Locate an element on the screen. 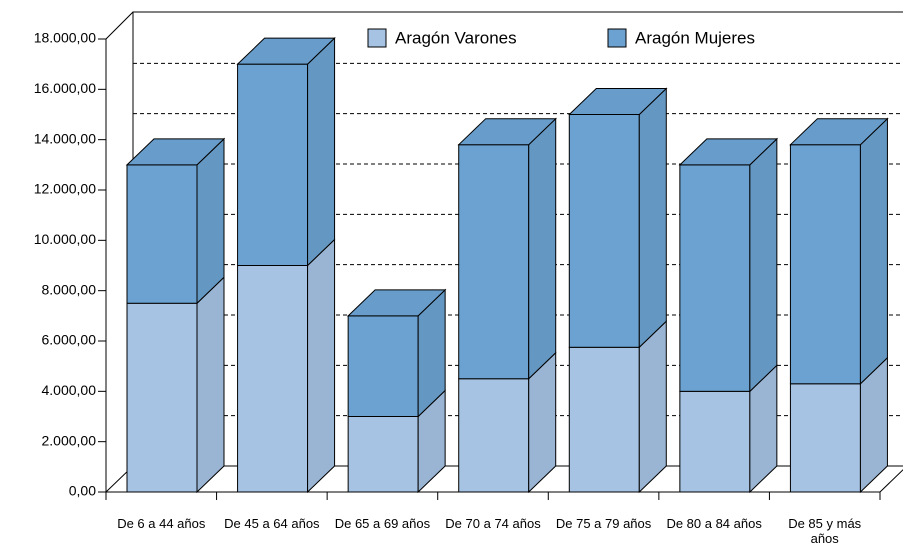  y-tick-label: 4.000,00 is located at coordinates (69, 390).